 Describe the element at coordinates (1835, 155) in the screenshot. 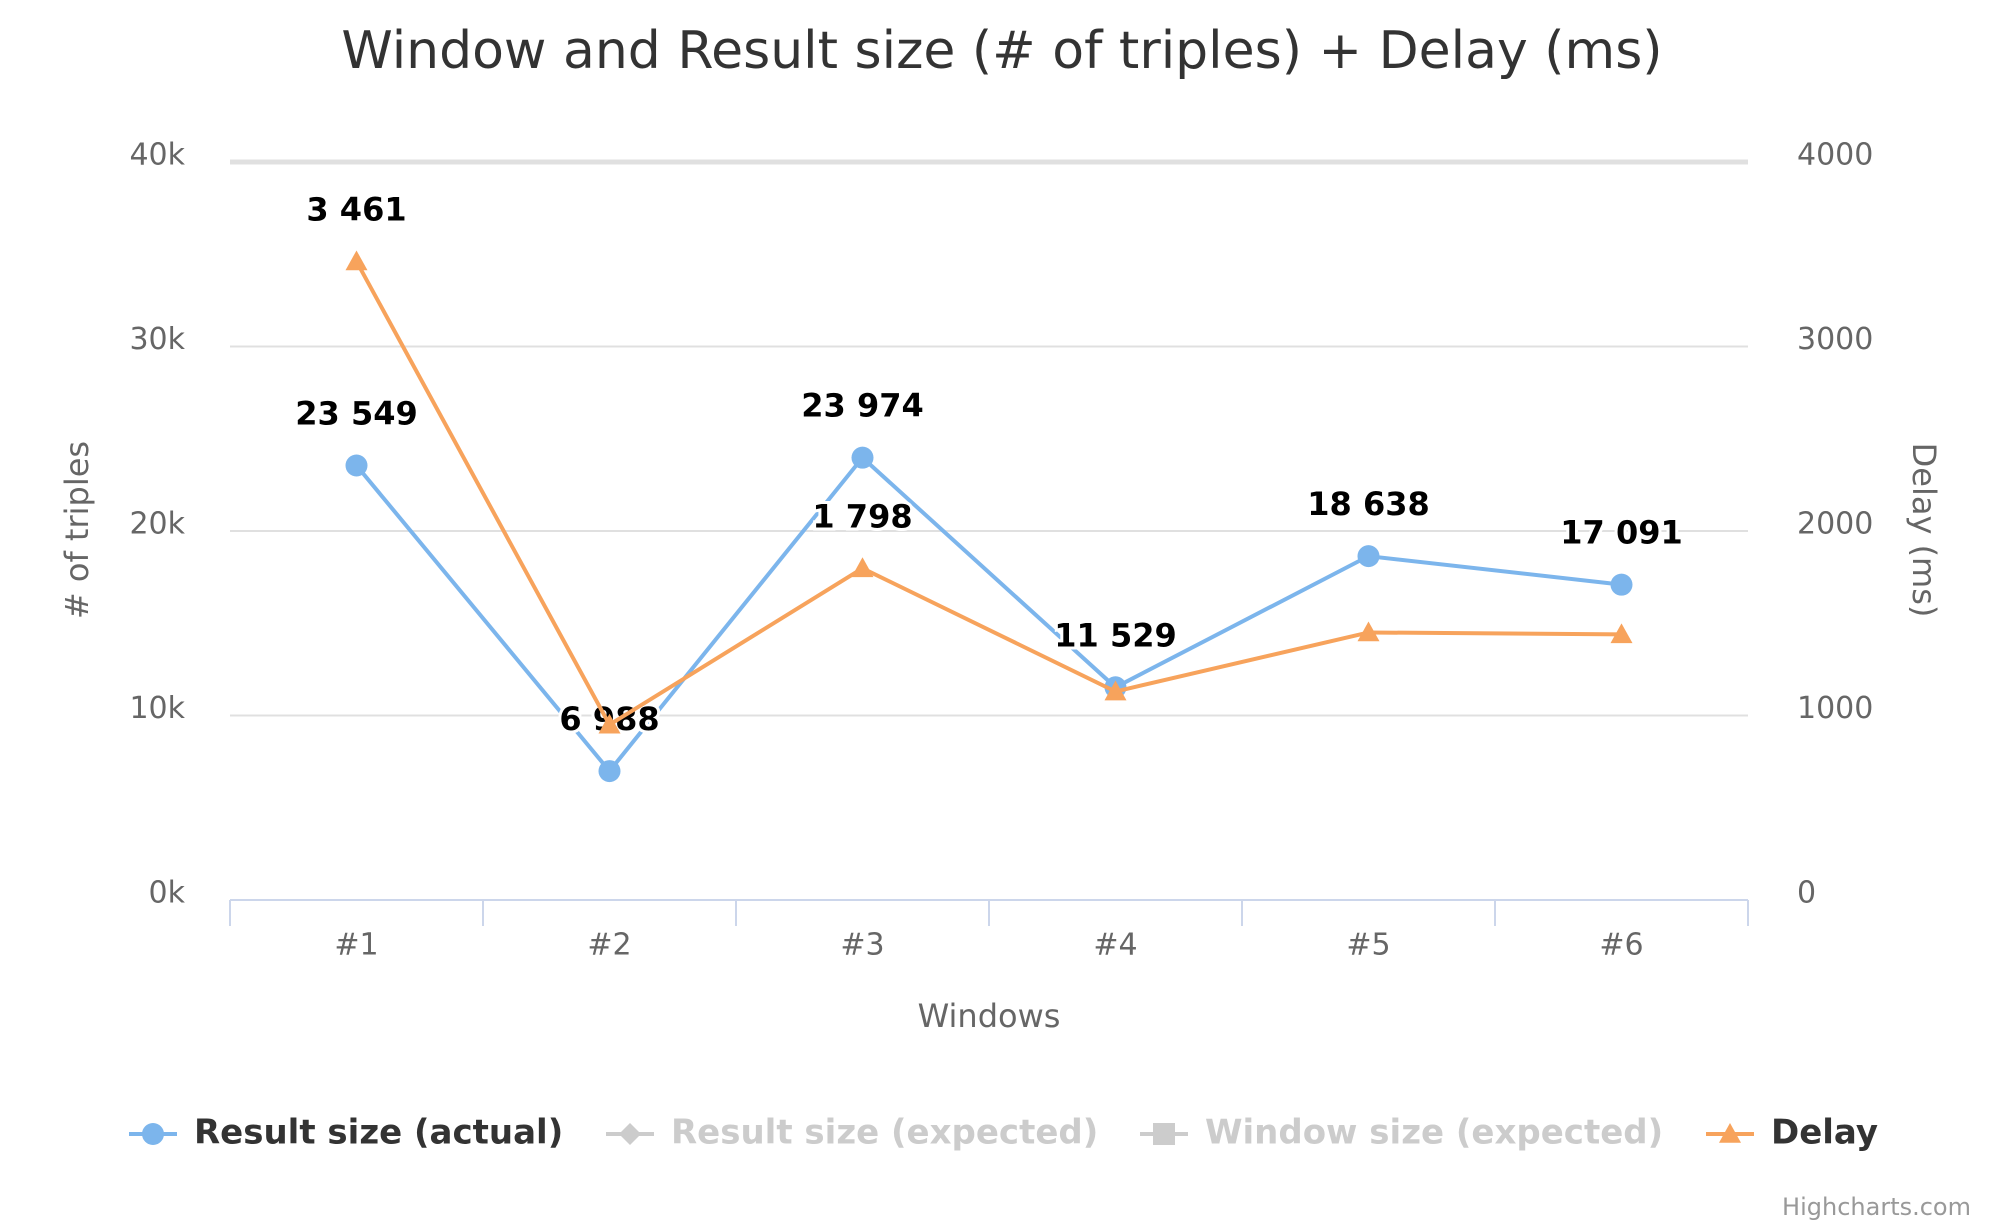

I see `y2-tick-label: 4000` at that location.